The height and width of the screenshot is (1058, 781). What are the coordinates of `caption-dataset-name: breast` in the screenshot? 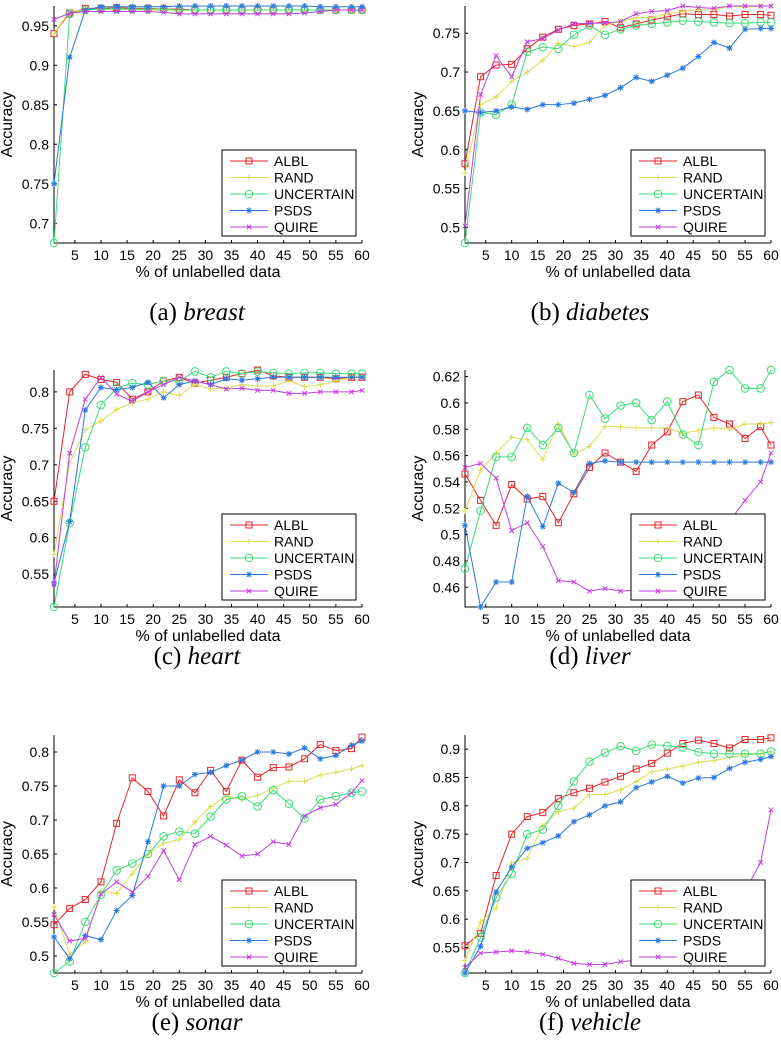 It's located at (214, 312).